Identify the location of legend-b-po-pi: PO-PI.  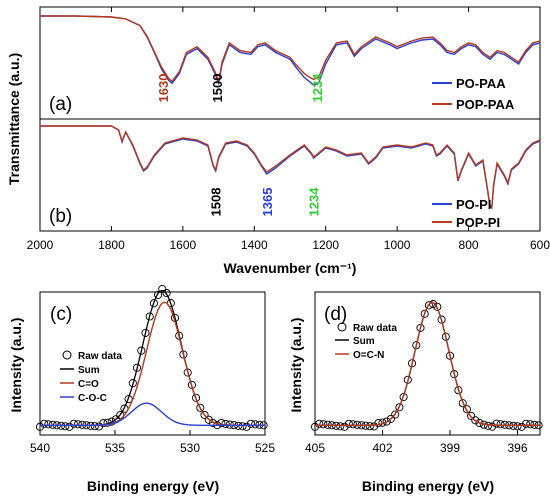
(473, 204).